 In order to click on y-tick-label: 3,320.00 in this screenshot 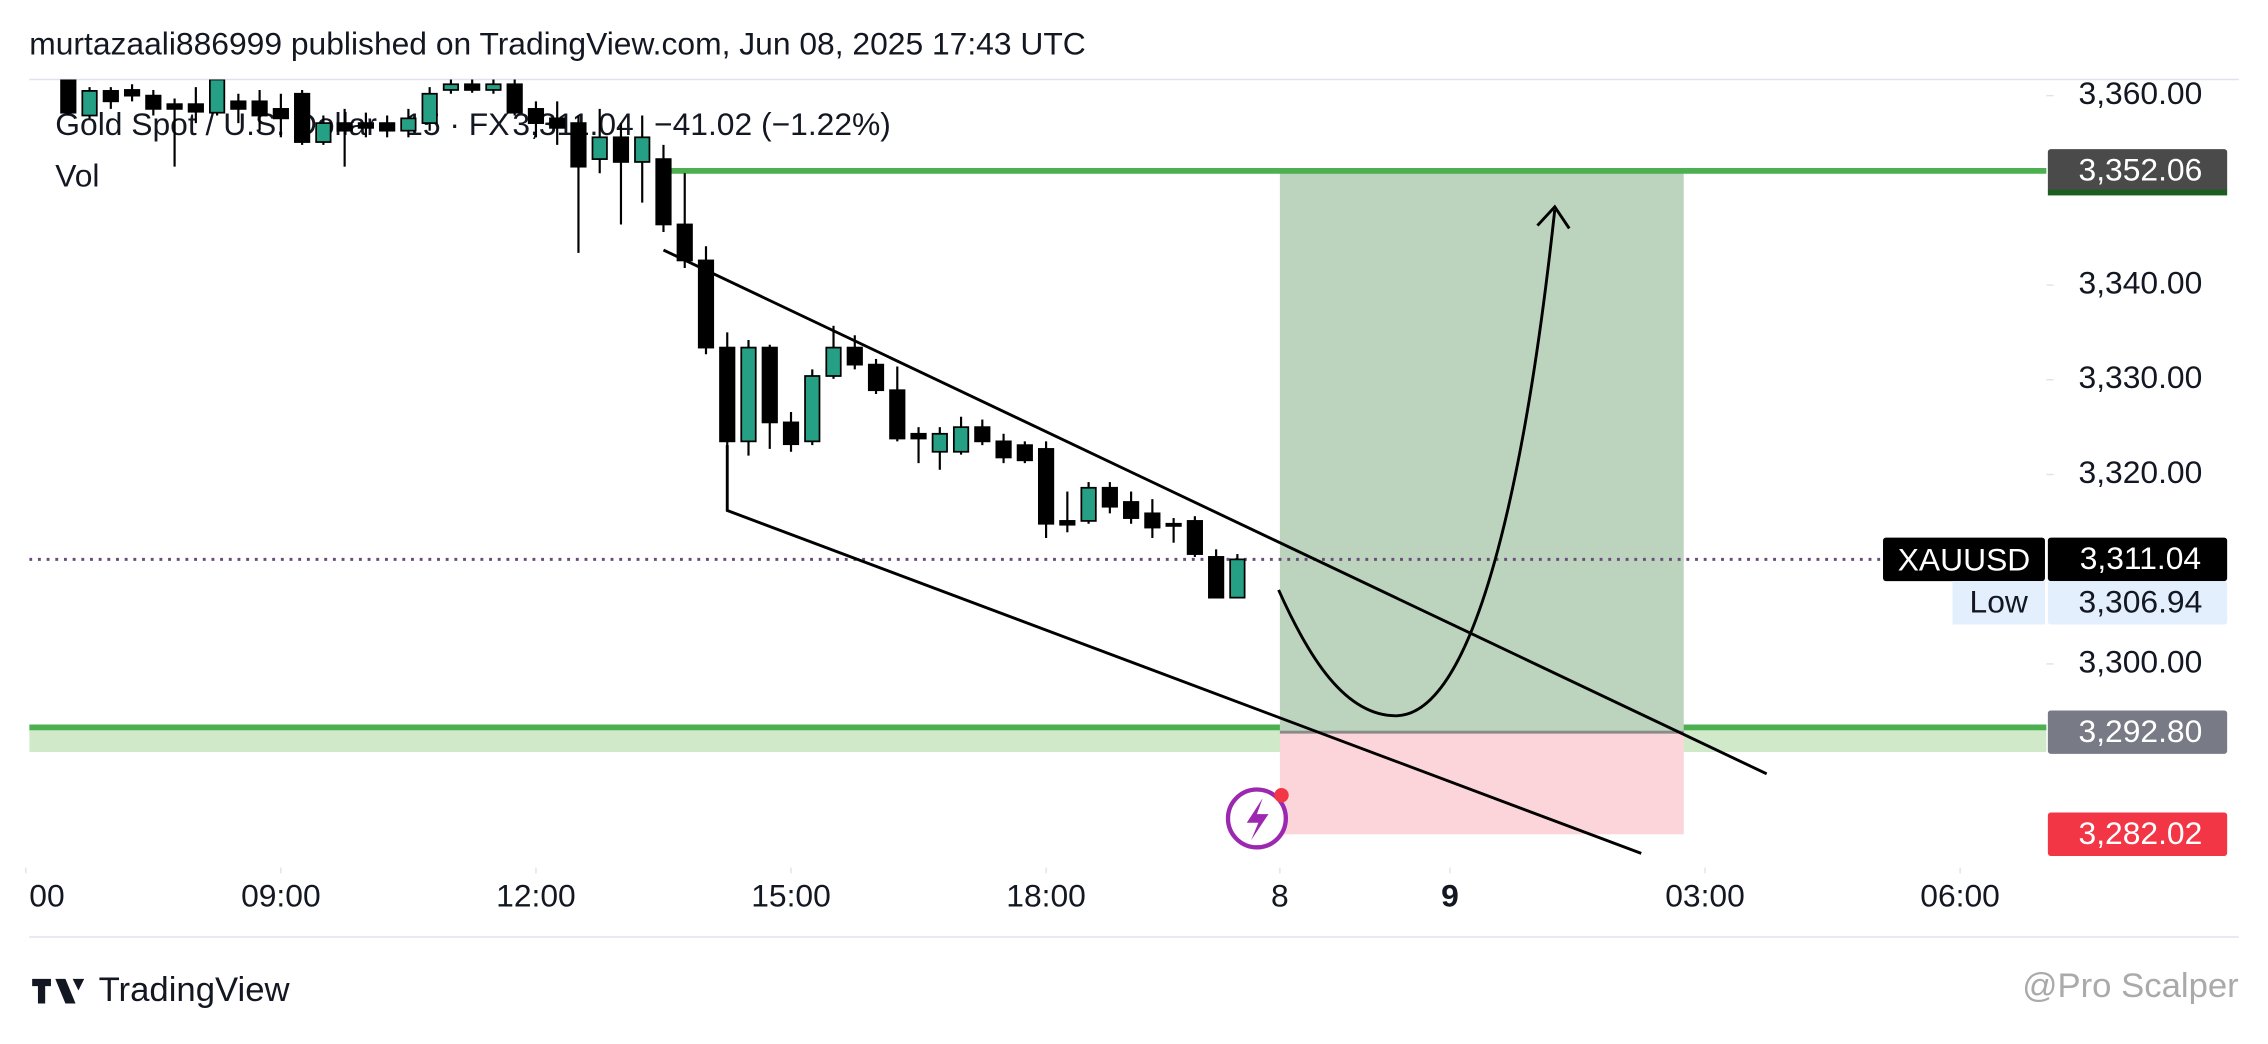, I will do `click(2141, 472)`.